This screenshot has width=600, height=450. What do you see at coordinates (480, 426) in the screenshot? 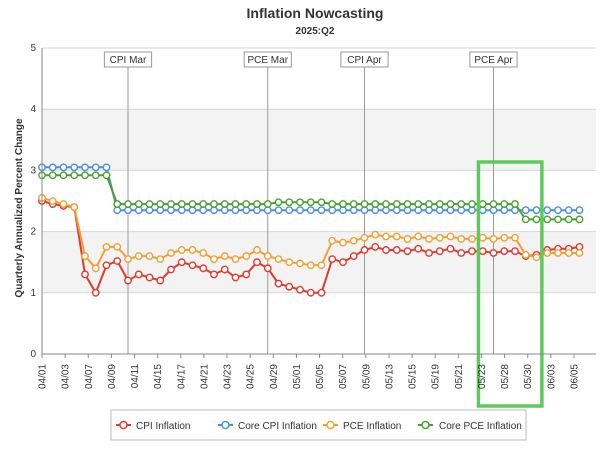
I see `legend-label-core-pce: Core PCE Inflation` at bounding box center [480, 426].